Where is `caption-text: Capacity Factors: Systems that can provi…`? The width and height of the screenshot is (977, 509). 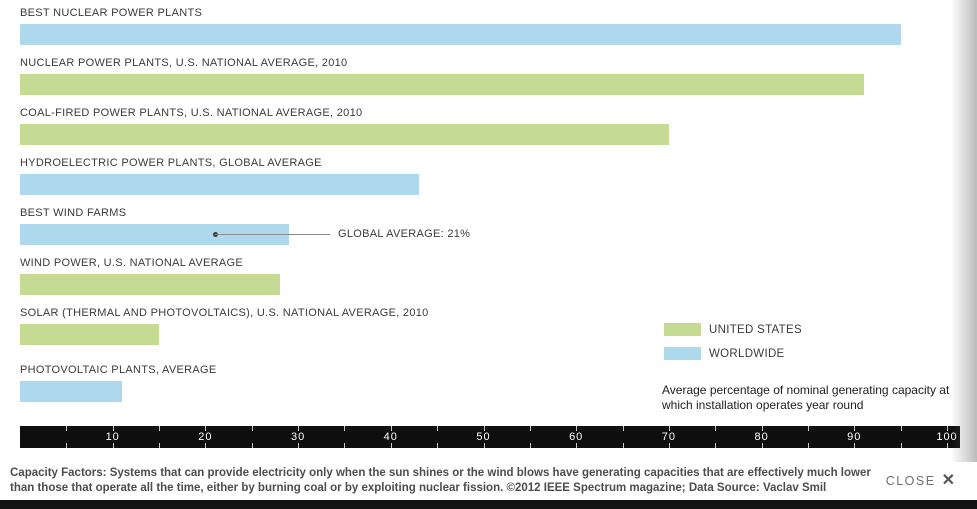 caption-text: Capacity Factors: Systems that can provi… is located at coordinates (440, 480).